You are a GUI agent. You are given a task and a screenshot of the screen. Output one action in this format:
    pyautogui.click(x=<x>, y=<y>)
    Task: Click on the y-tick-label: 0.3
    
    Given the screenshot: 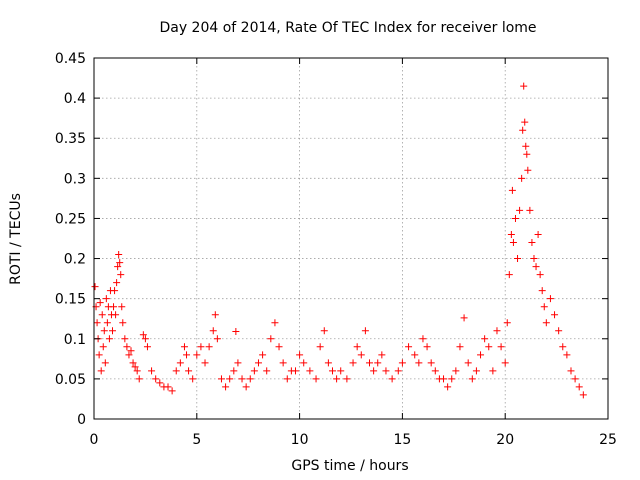 What is the action you would take?
    pyautogui.click(x=75, y=179)
    